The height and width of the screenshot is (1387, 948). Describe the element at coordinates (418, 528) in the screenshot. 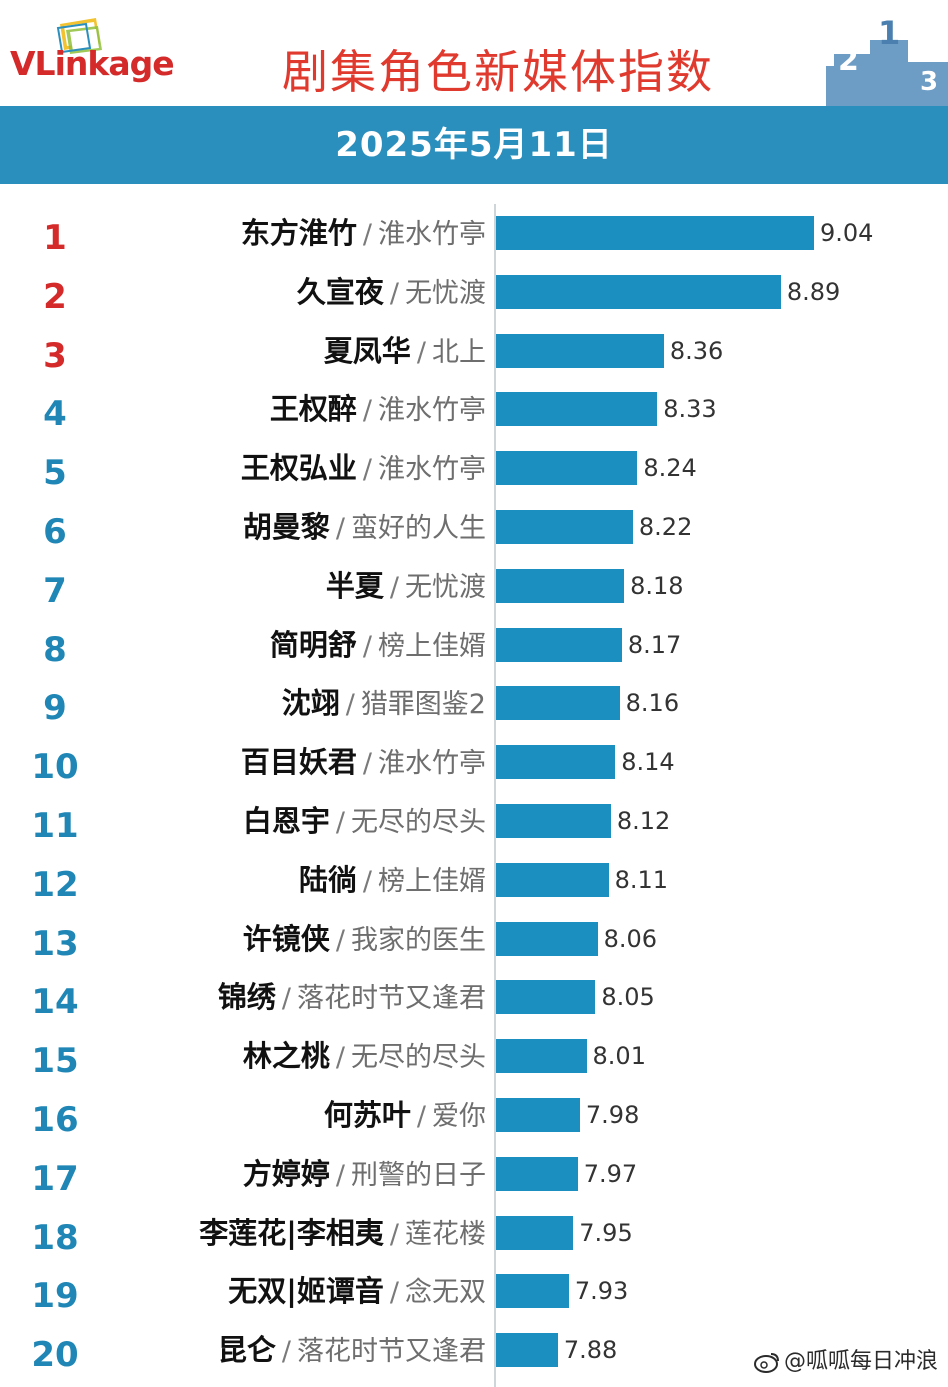

I see `show-title: 蛮好的人生` at that location.